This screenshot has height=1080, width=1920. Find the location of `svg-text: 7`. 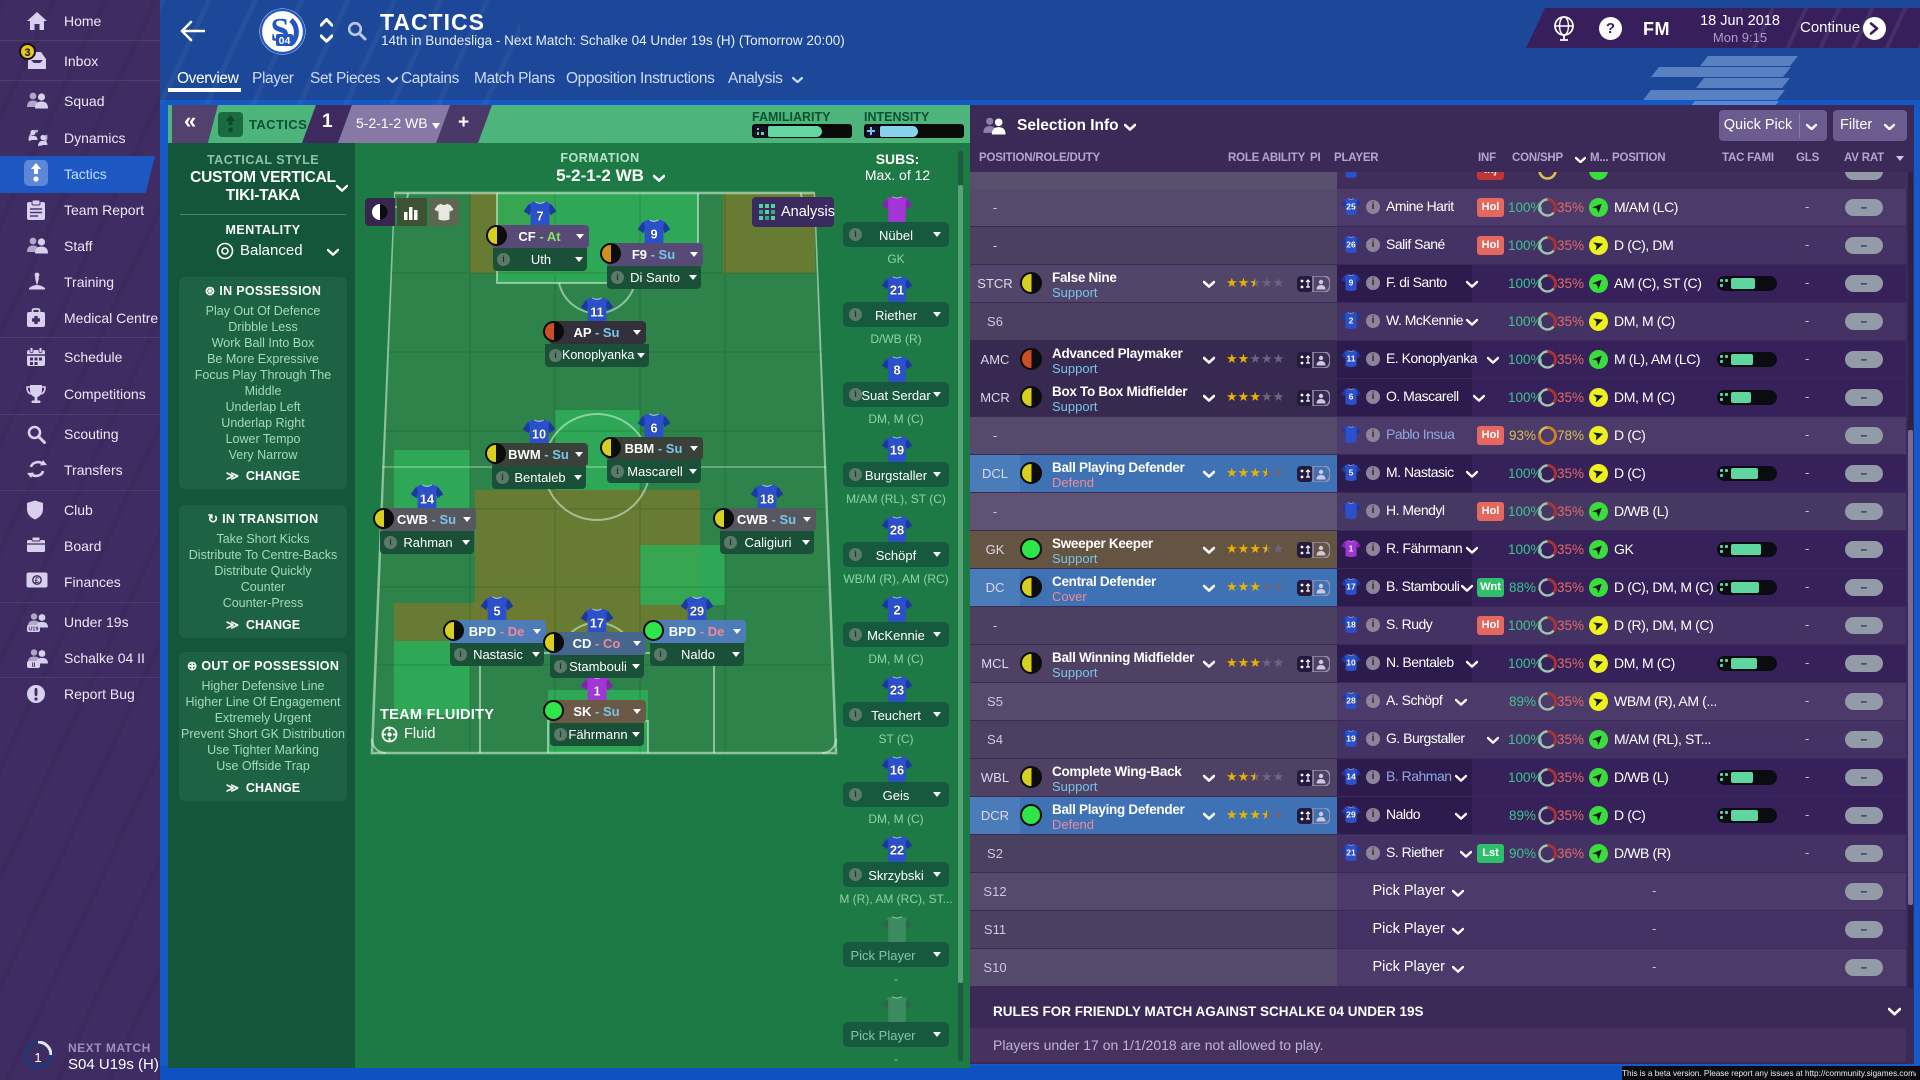

svg-text: 7 is located at coordinates (539, 216).